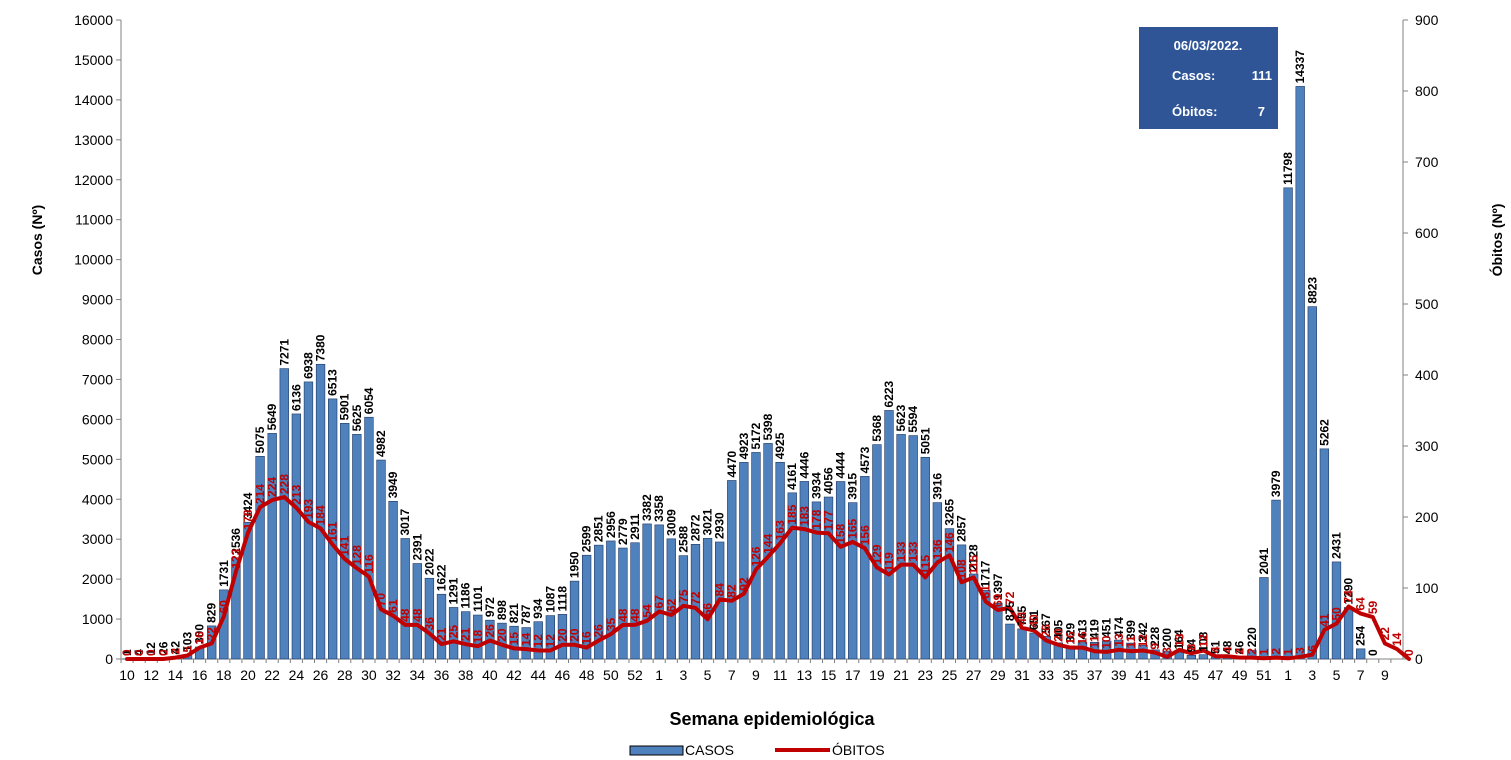 This screenshot has width=1511, height=760. What do you see at coordinates (708, 610) in the screenshot?
I see `deaths-data-label: 56` at bounding box center [708, 610].